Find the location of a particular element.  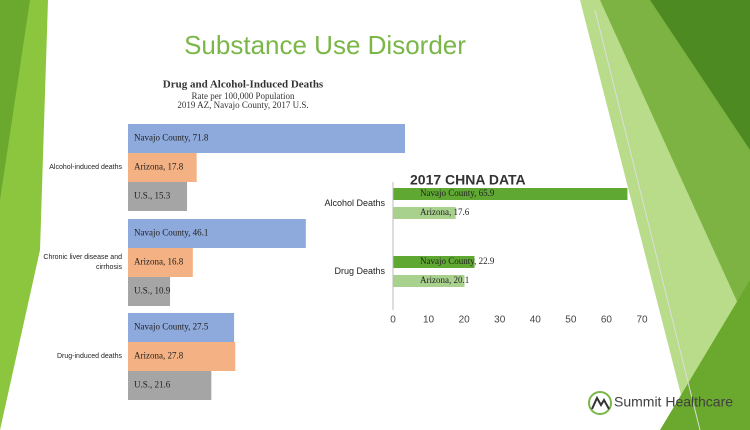

category-label: Chronic liver disease and cirrhosis is located at coordinates (82, 262).